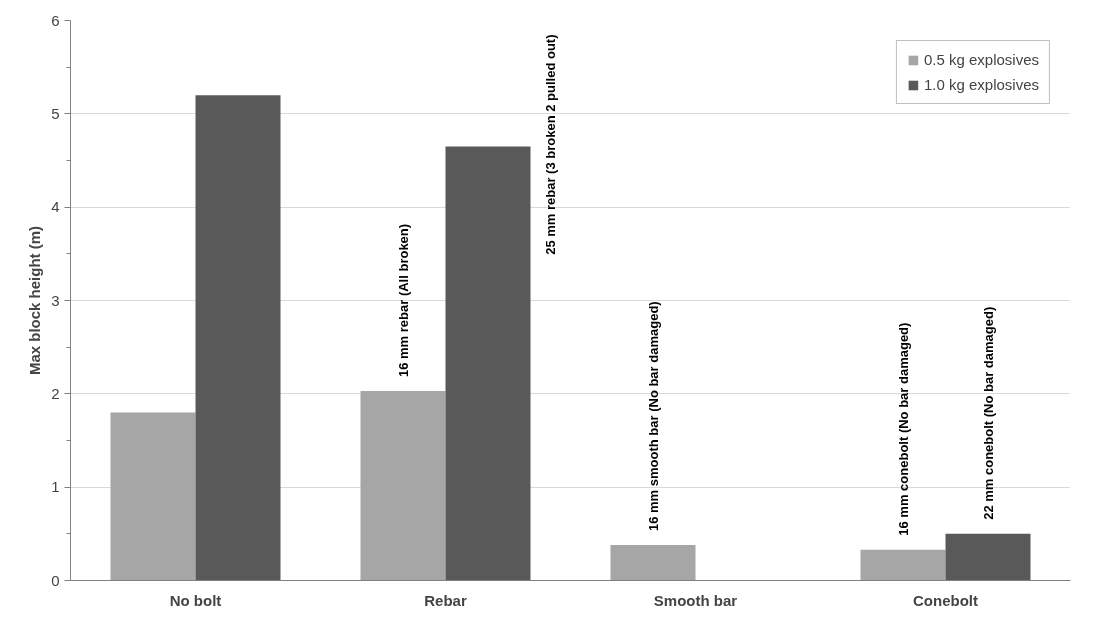 The height and width of the screenshot is (634, 1102). I want to click on y-tick-label: 6, so click(55, 20).